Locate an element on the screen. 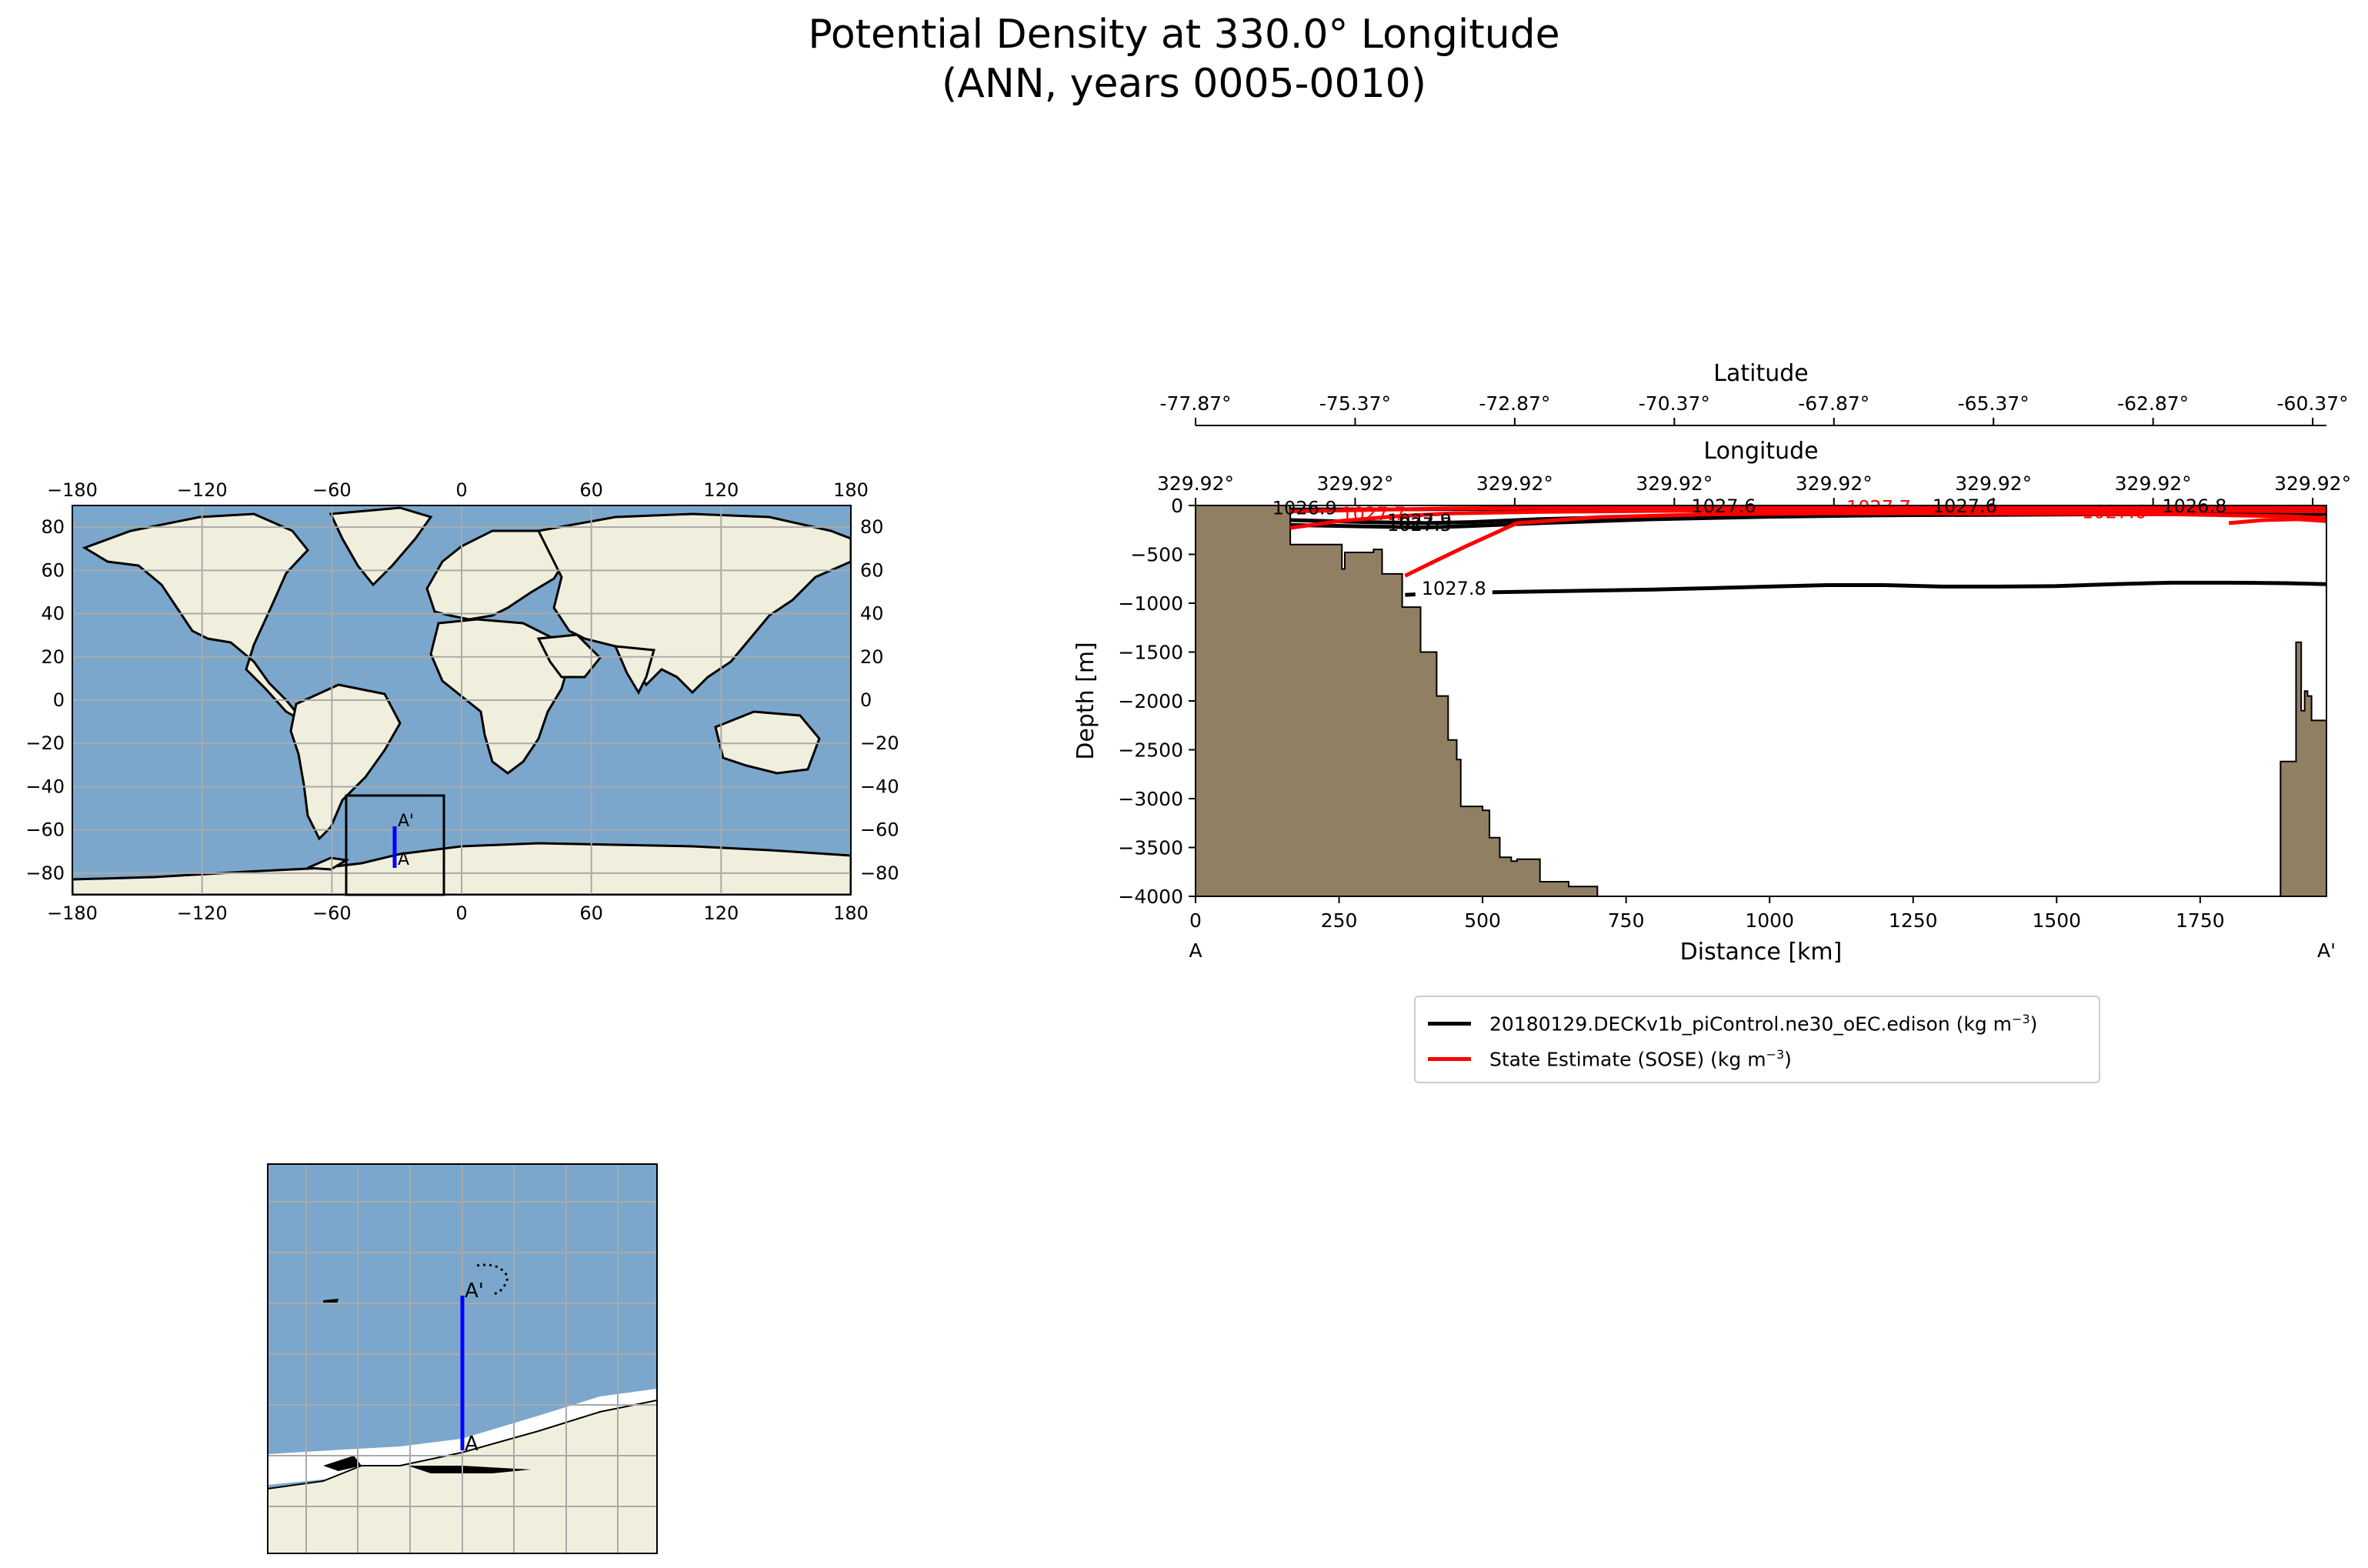 The image size is (2368, 1568). world-lon-tick-top: 0 is located at coordinates (461, 490).